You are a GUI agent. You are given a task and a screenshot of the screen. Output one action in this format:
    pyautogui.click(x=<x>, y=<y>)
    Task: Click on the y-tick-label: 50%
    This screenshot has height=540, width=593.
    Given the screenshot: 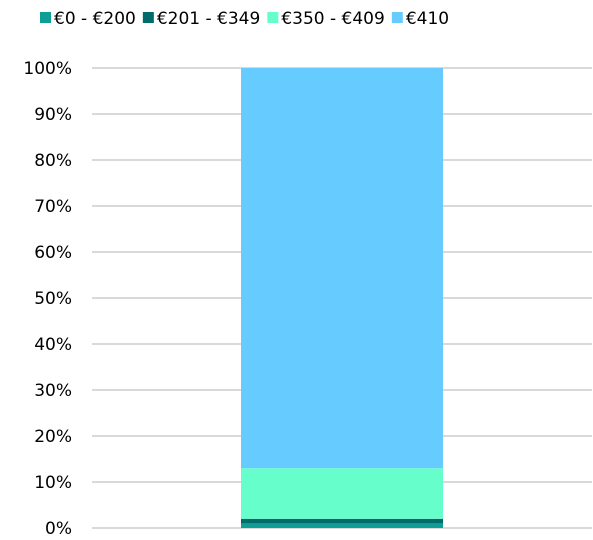 What is the action you would take?
    pyautogui.click(x=53, y=299)
    